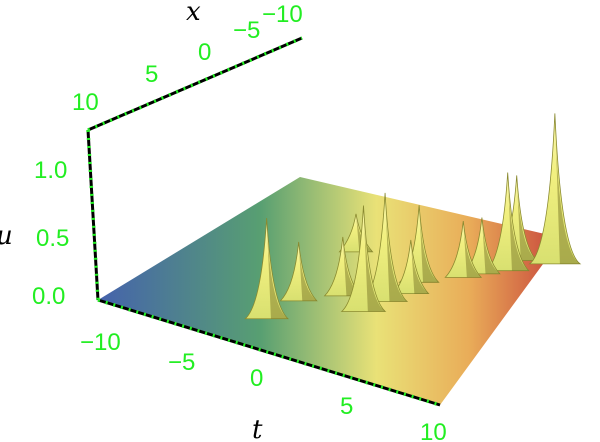 The height and width of the screenshot is (442, 600). I want to click on u-tick: 1.0, so click(50, 170).